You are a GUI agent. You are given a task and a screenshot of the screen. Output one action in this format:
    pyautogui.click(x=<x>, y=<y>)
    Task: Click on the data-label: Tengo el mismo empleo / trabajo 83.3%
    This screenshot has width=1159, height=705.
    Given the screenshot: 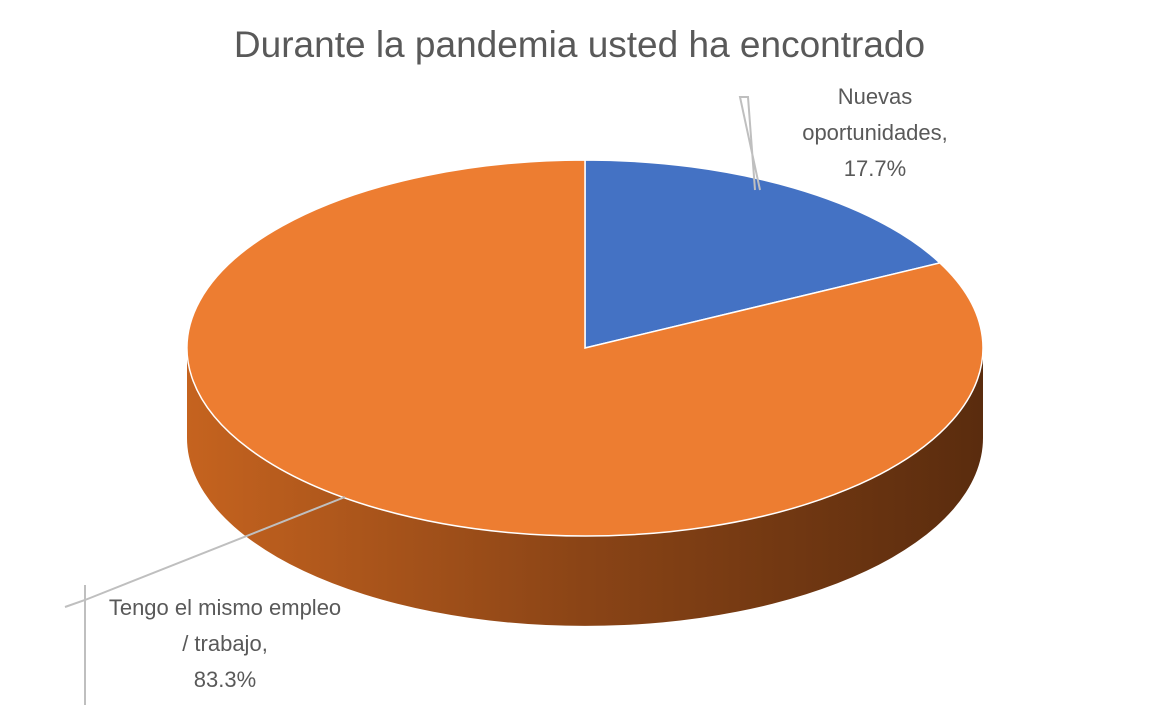 What is the action you would take?
    pyautogui.click(x=225, y=644)
    